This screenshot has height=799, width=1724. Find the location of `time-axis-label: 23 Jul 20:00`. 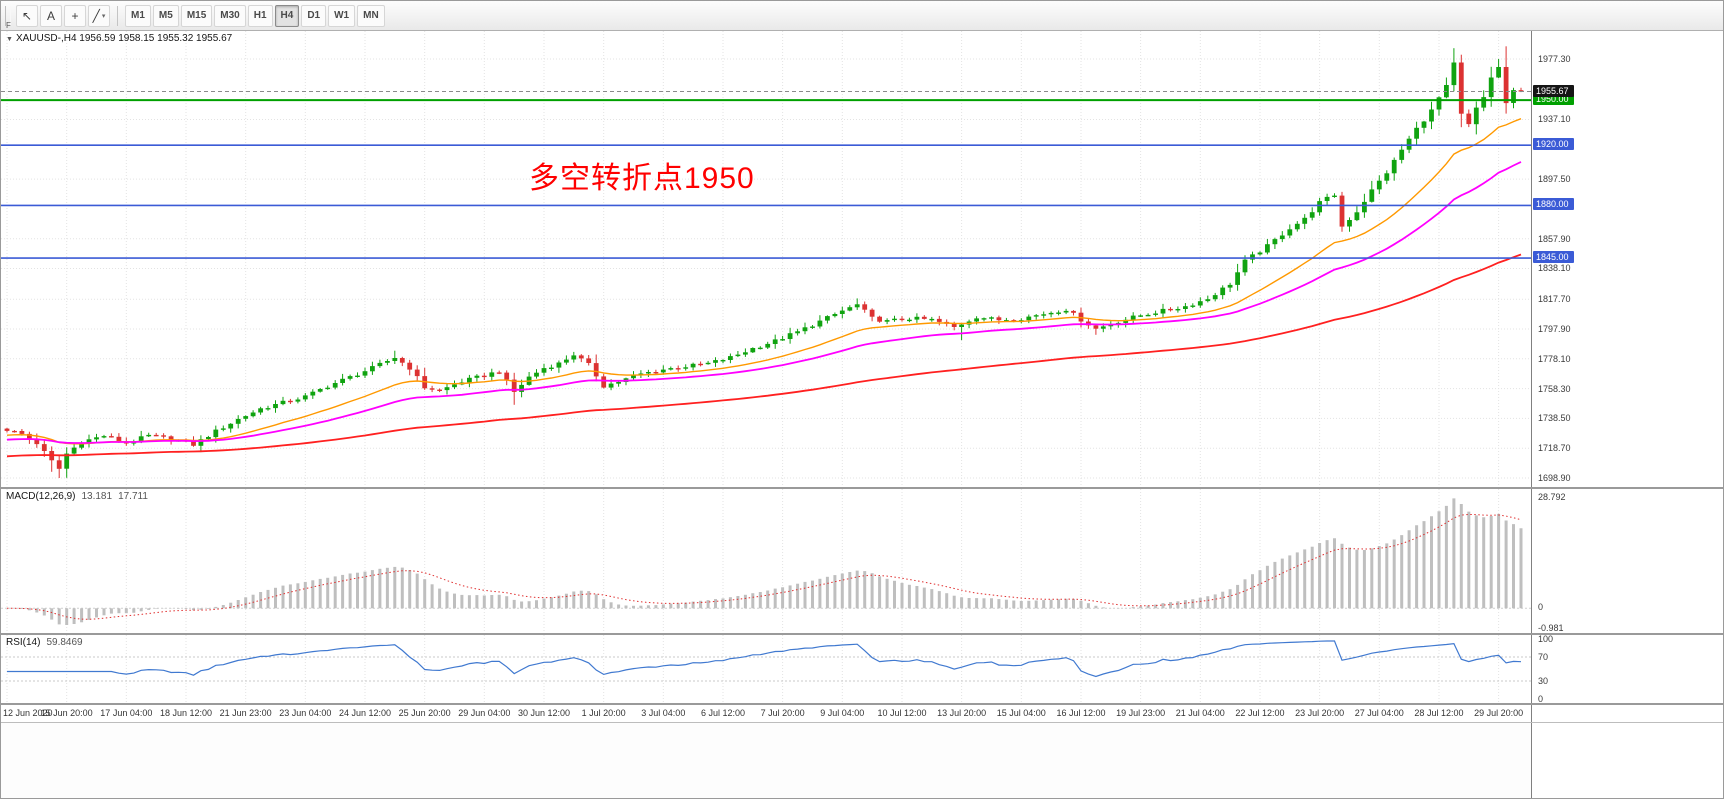

time-axis-label: 23 Jul 20:00 is located at coordinates (1320, 713).